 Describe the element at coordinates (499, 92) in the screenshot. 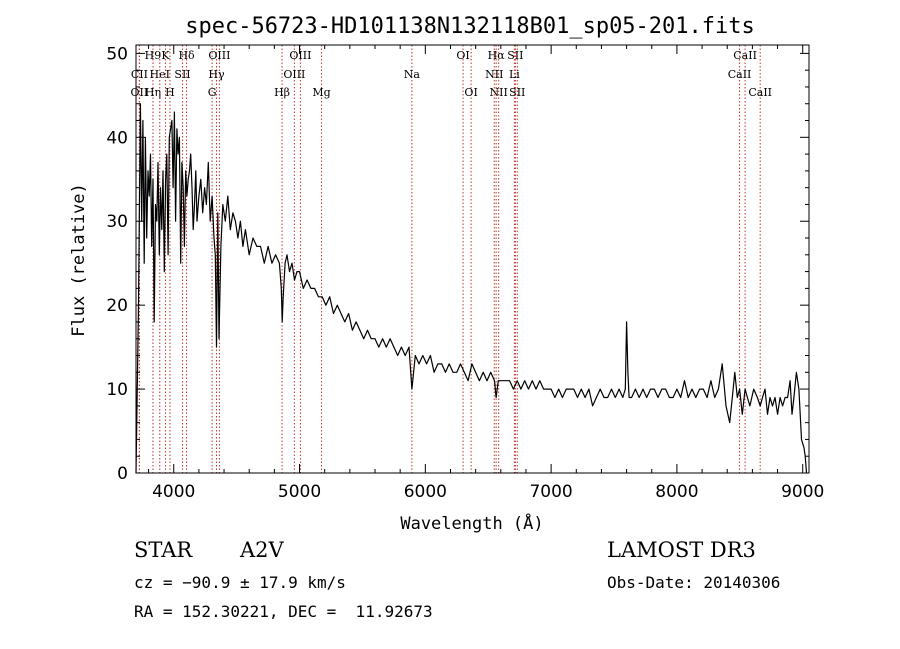

I see `line-label-25: NII` at that location.